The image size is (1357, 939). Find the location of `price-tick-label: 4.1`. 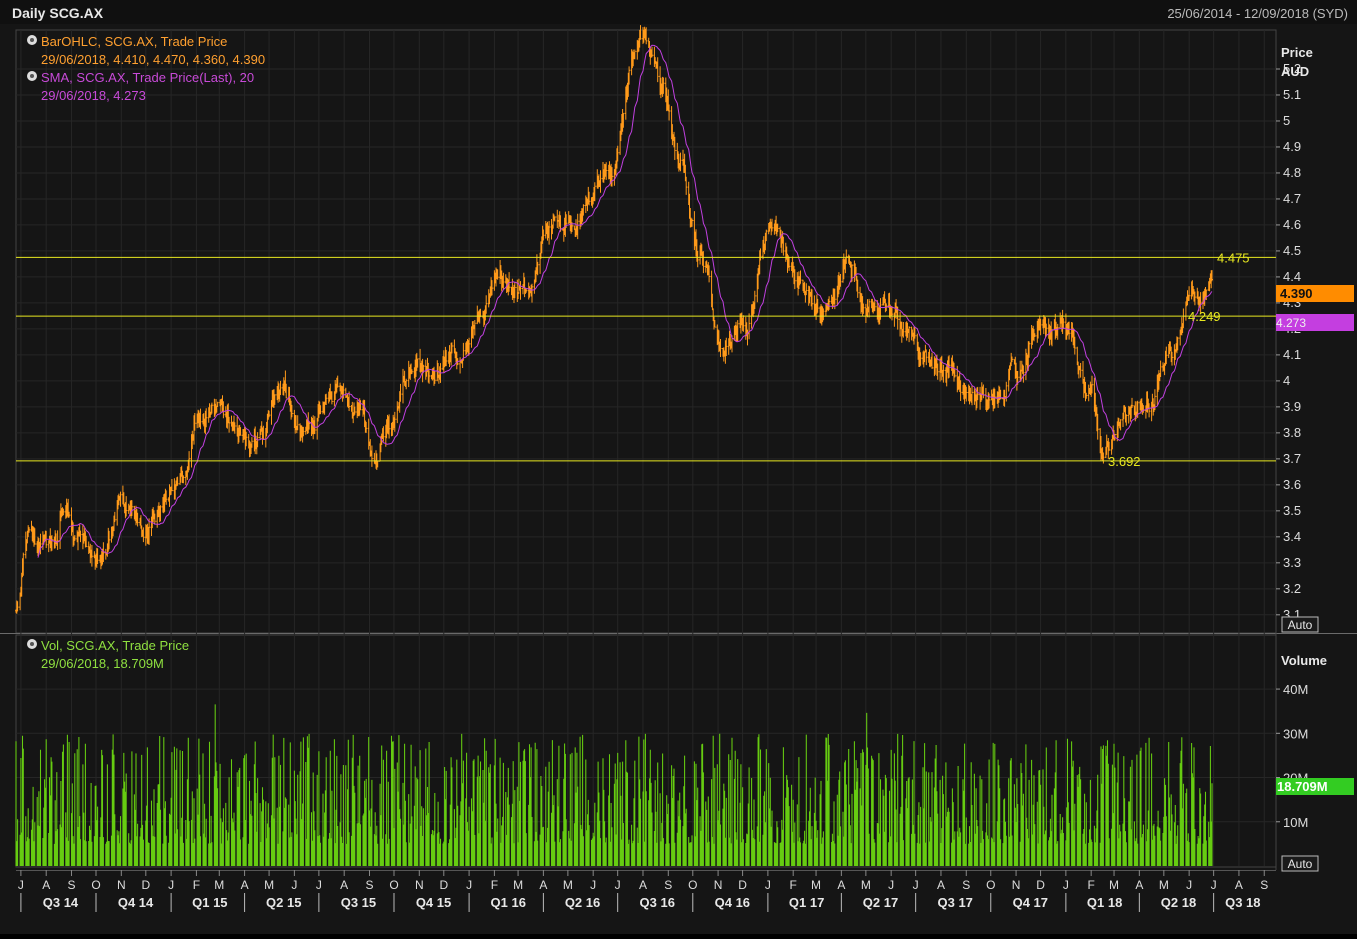

price-tick-label: 4.1 is located at coordinates (1292, 354).